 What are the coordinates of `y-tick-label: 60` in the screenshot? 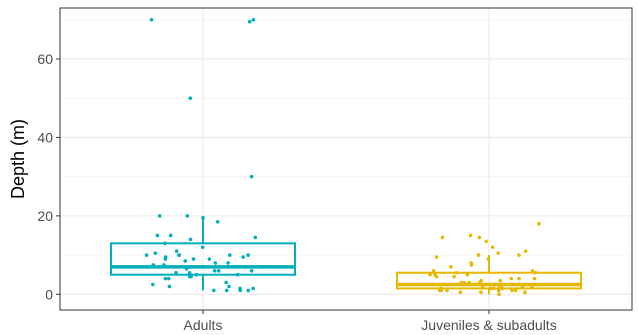 It's located at (45, 59).